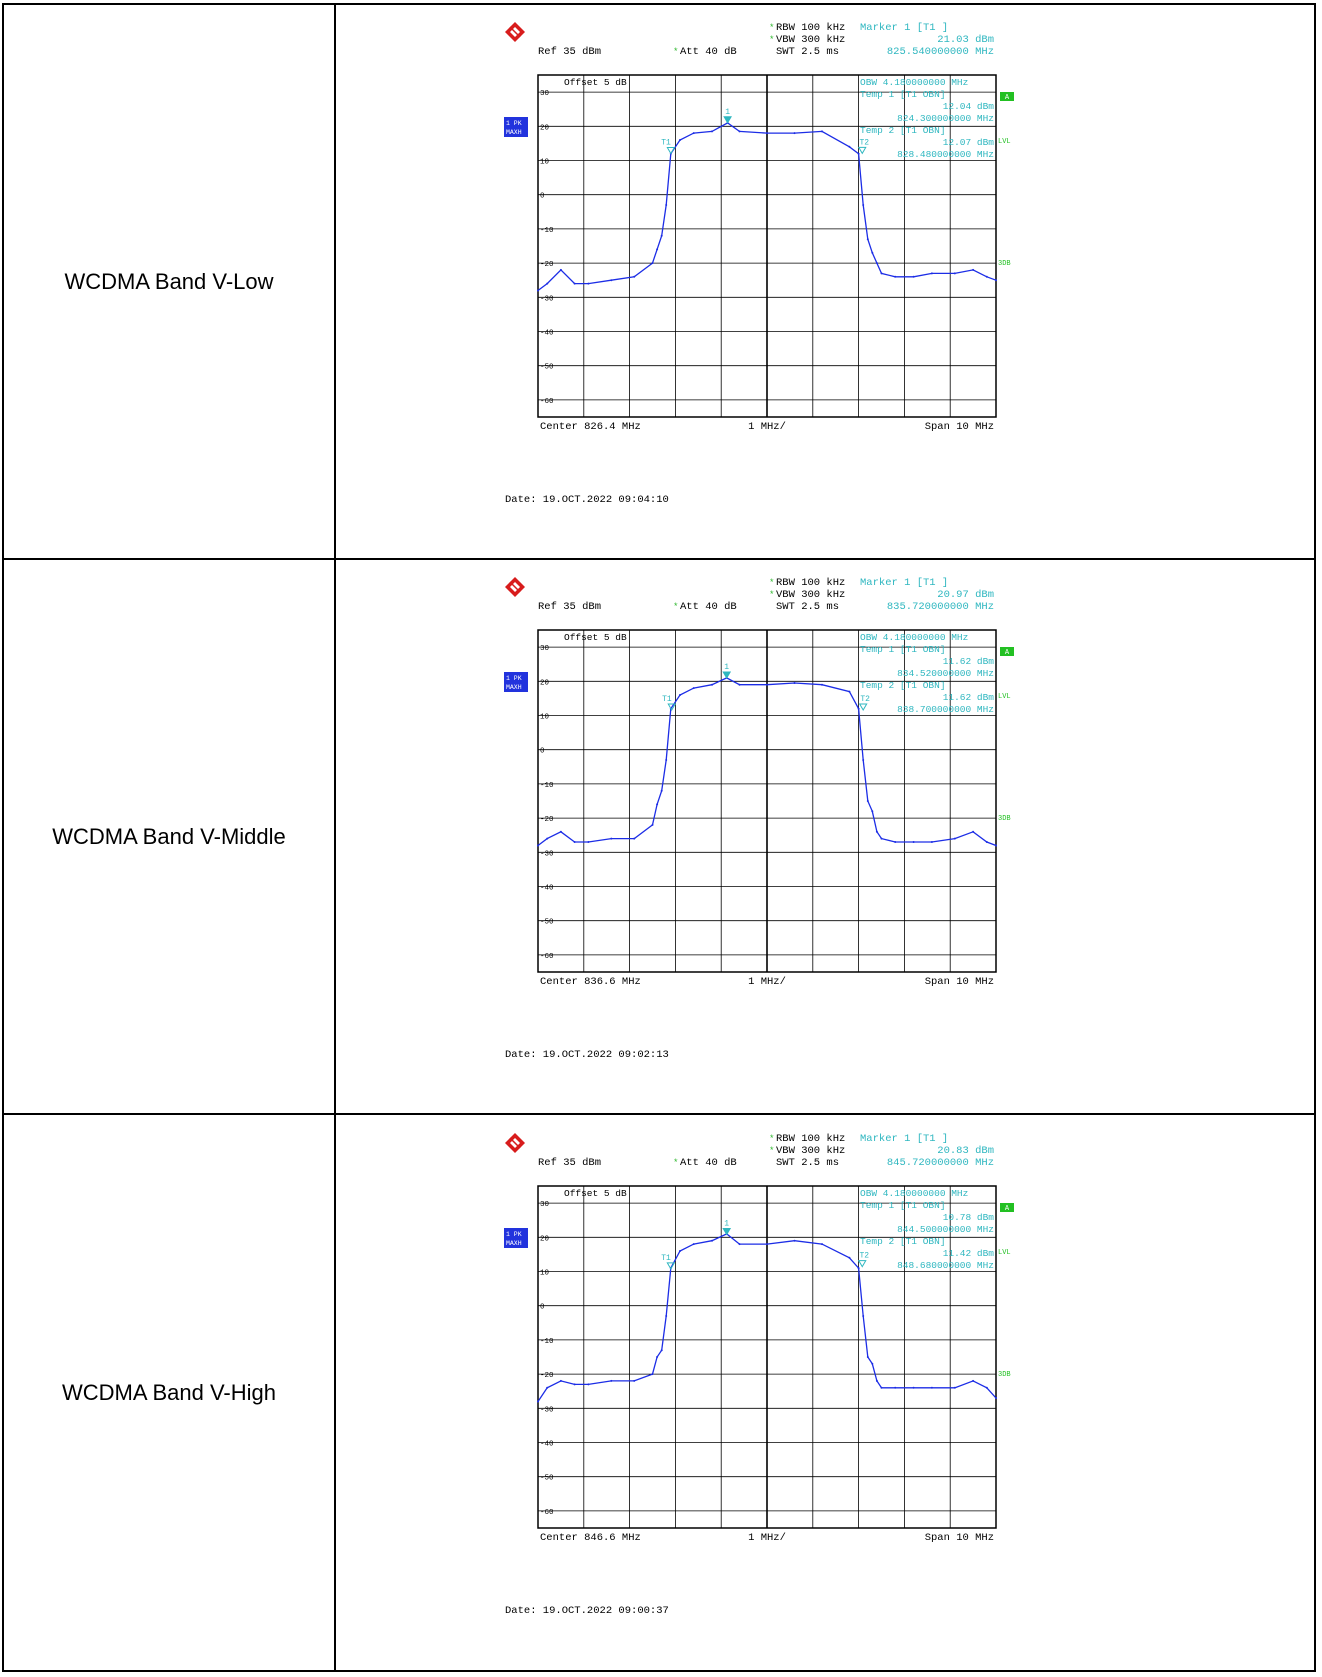 This screenshot has height=1677, width=1322. What do you see at coordinates (708, 1163) in the screenshot?
I see `attenuation-label: Att 40 dB` at bounding box center [708, 1163].